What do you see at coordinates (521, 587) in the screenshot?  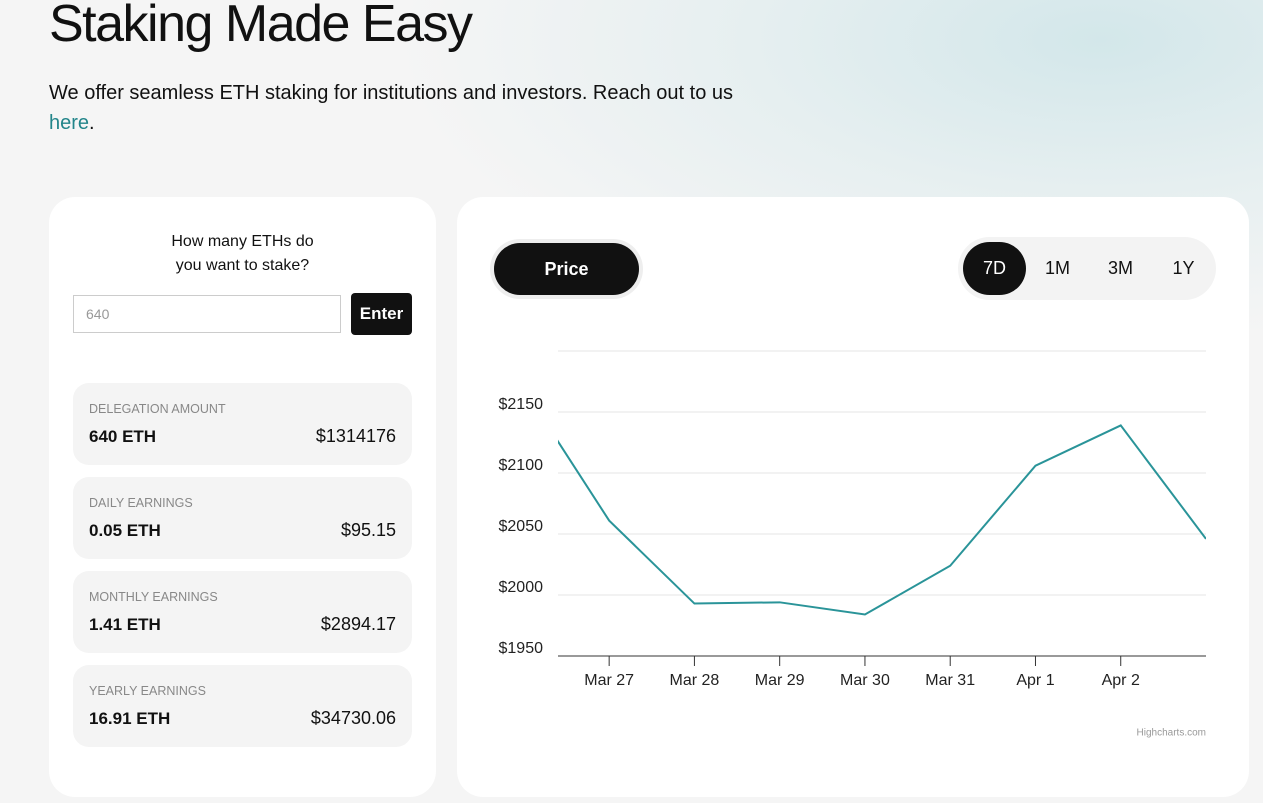 I see `y-tick-label: $2000` at bounding box center [521, 587].